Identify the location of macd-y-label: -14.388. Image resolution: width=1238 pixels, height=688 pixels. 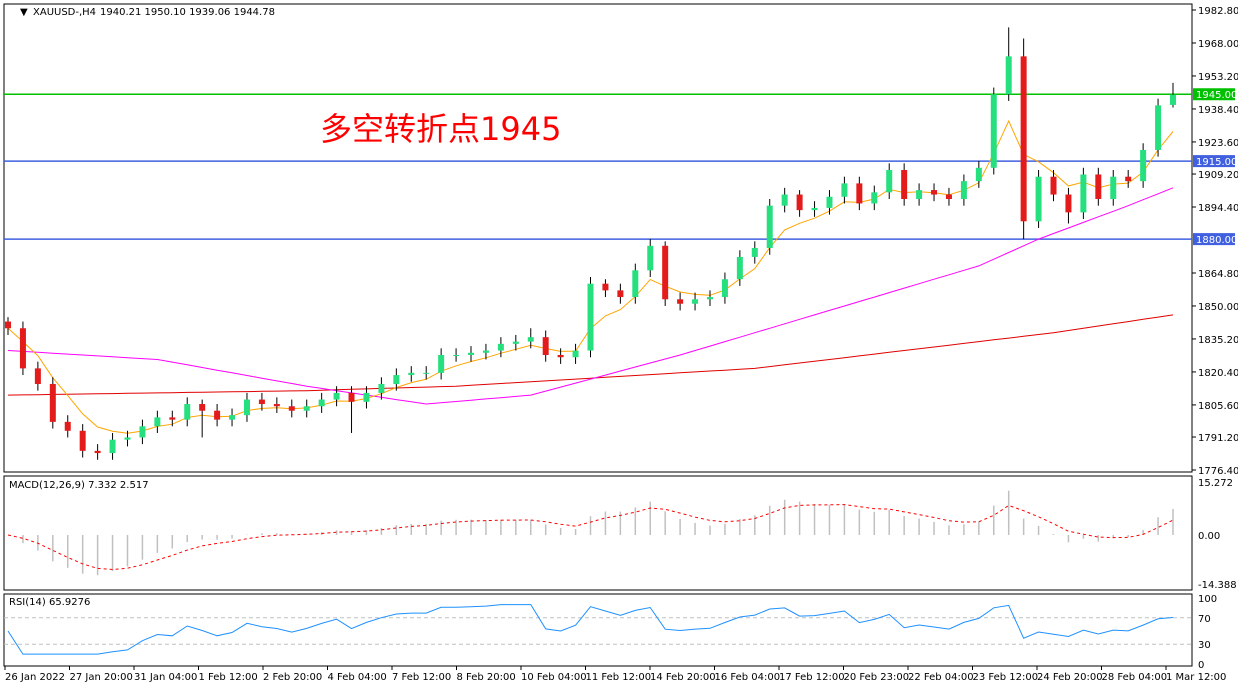
(1217, 585).